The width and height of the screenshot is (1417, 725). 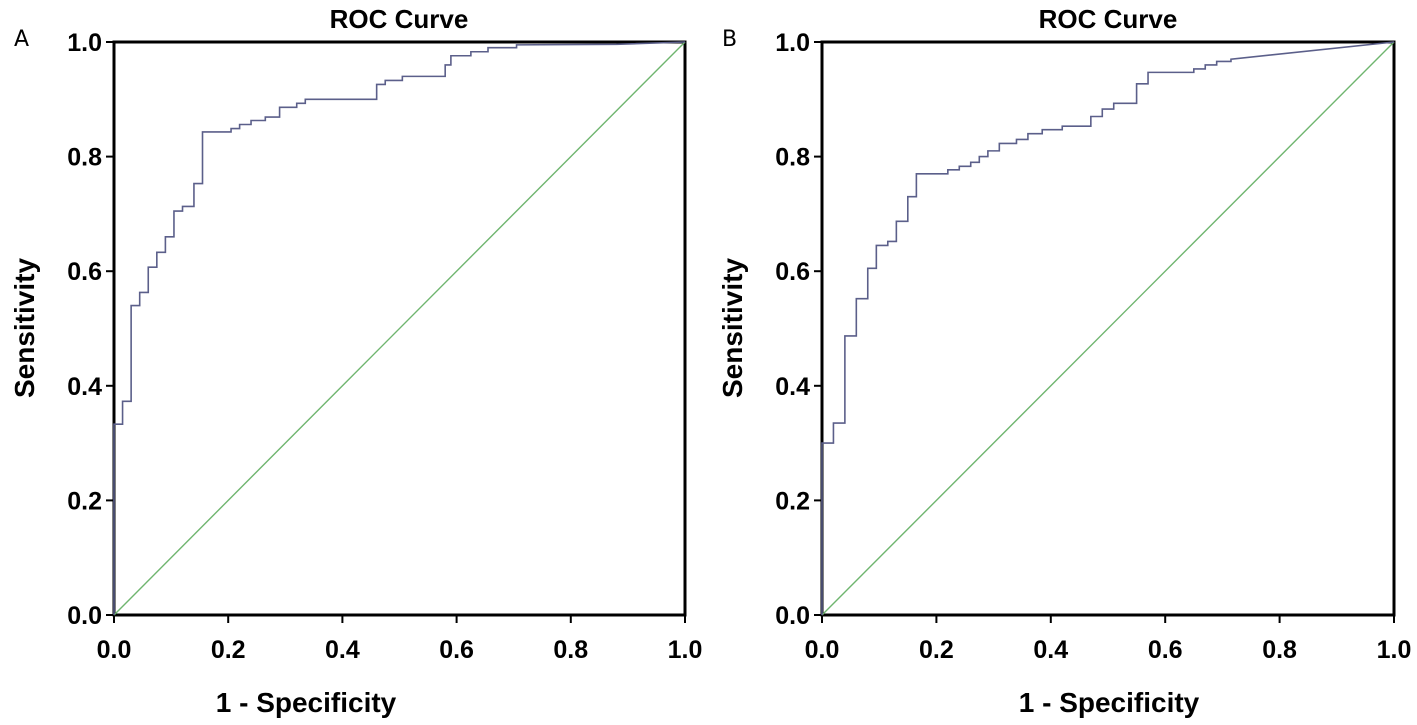 I want to click on panel-a-x-tick-label: 0.2, so click(x=228, y=650).